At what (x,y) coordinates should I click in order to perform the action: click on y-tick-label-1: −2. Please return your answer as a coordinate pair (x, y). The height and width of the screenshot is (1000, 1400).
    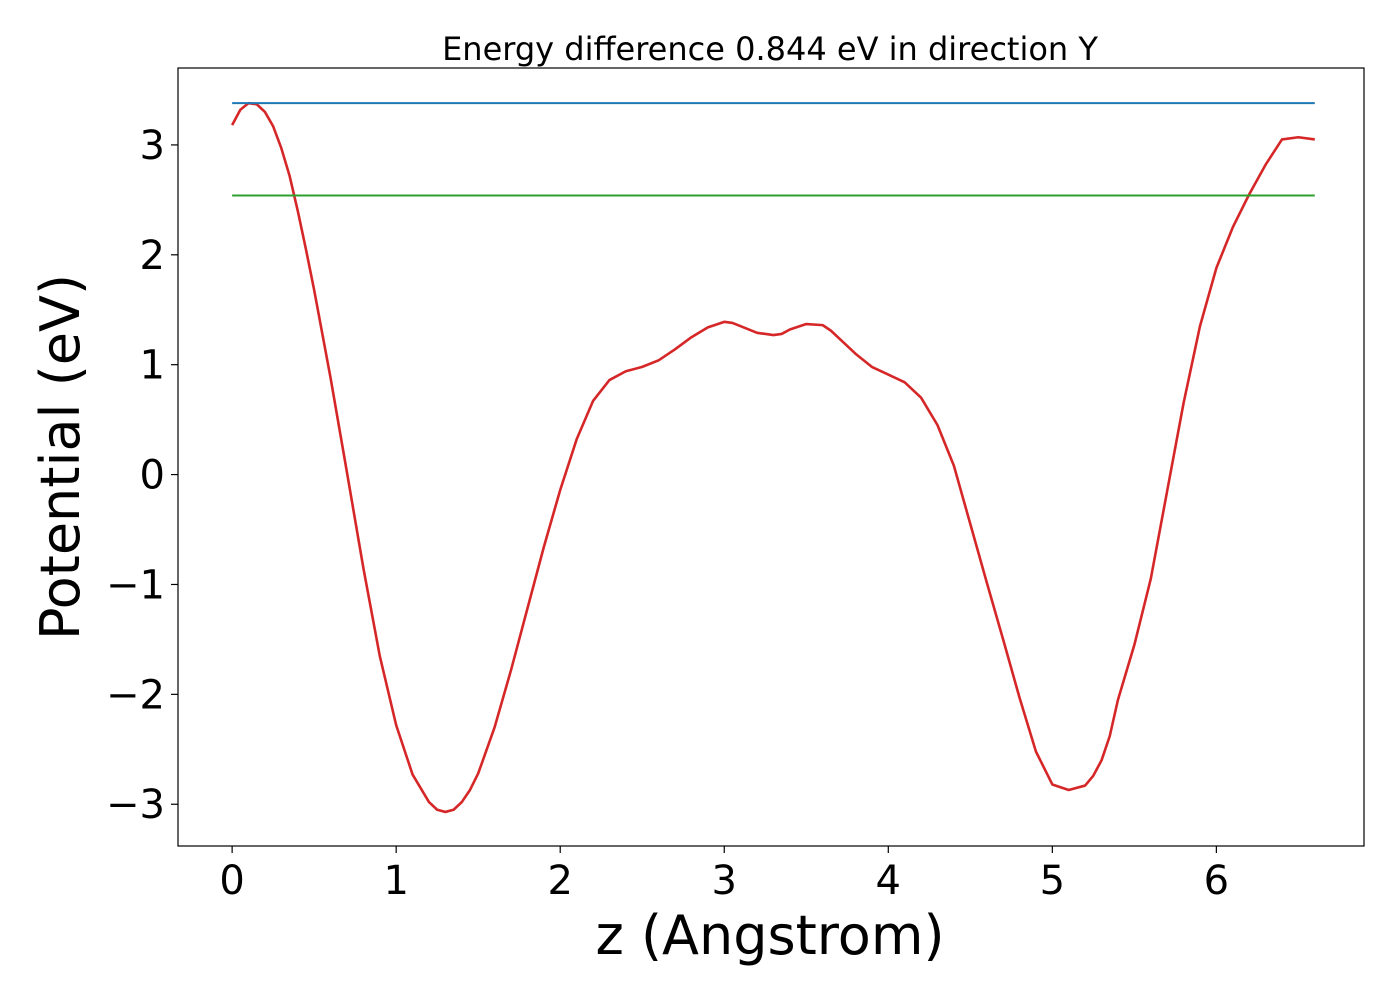
    Looking at the image, I should click on (135, 695).